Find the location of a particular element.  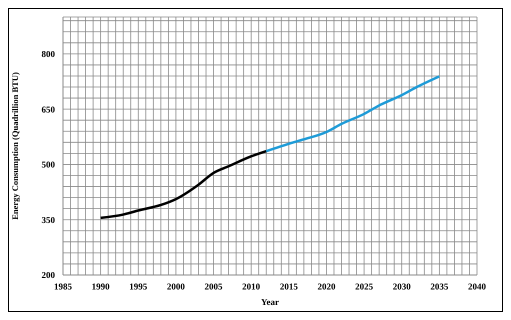

y-tick-label: 350 is located at coordinates (49, 219).